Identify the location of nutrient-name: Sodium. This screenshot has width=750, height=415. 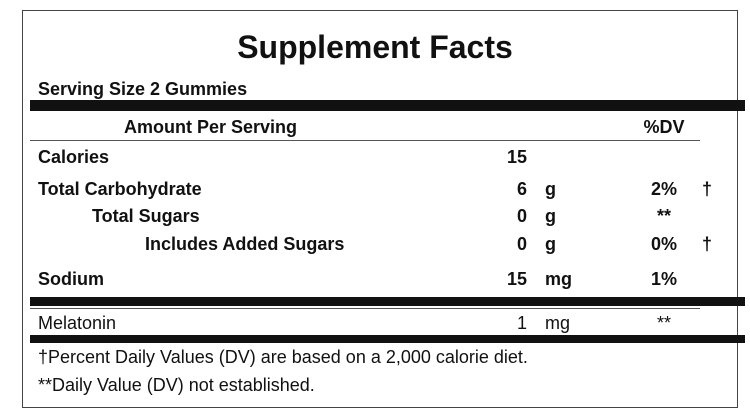
(71, 279).